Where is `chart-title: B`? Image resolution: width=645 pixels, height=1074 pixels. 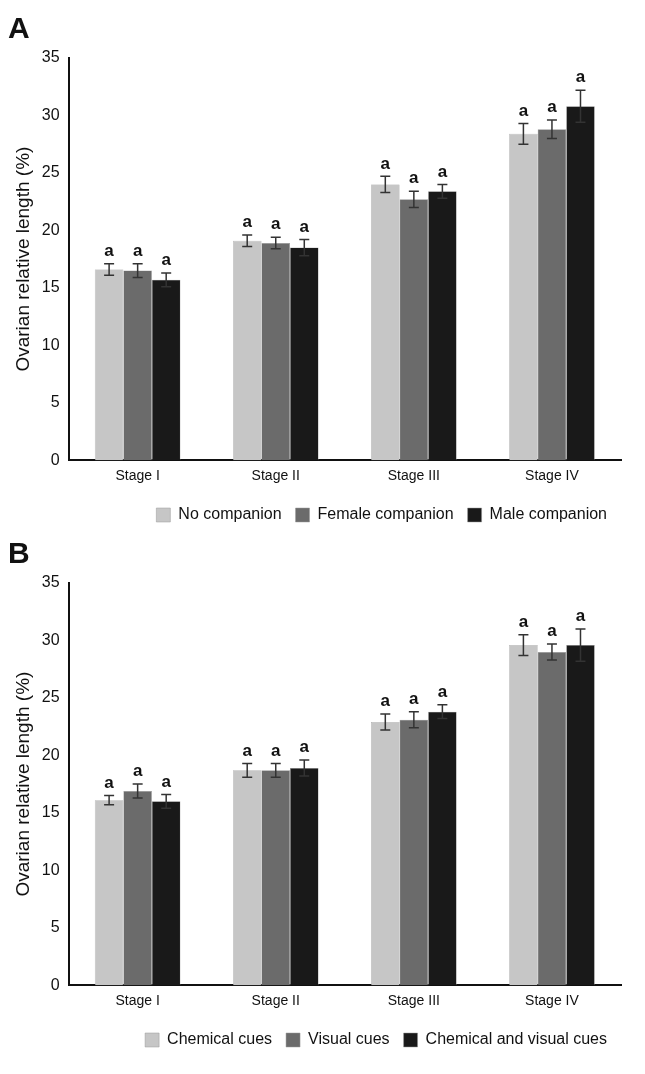
chart-title: B is located at coordinates (19, 553).